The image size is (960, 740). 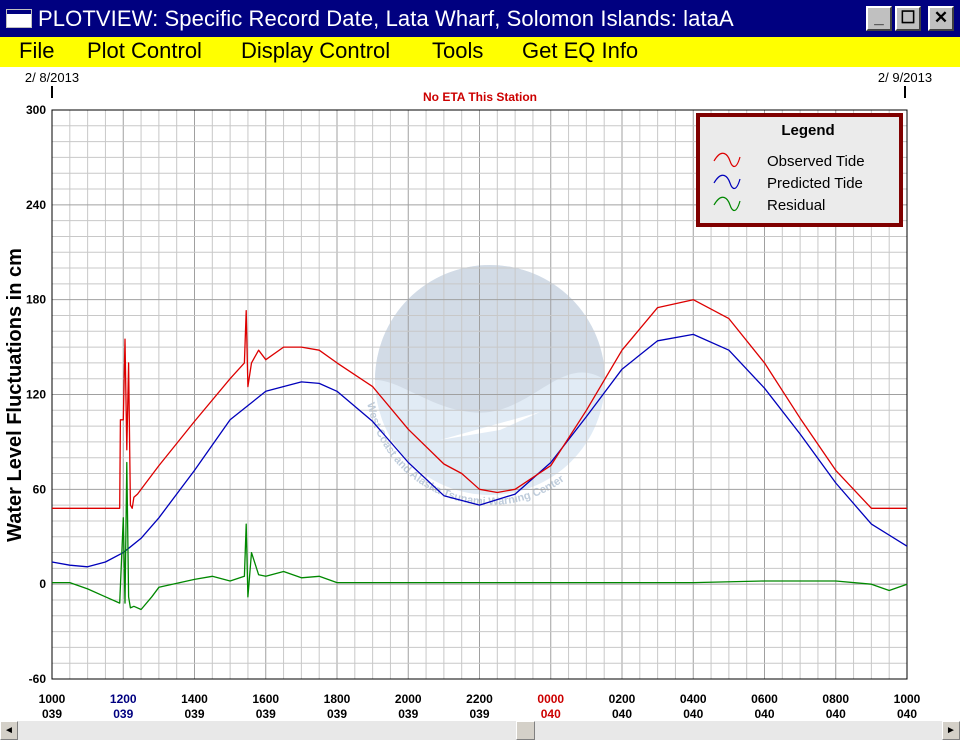 I want to click on scroll-thumb, so click(x=525, y=730).